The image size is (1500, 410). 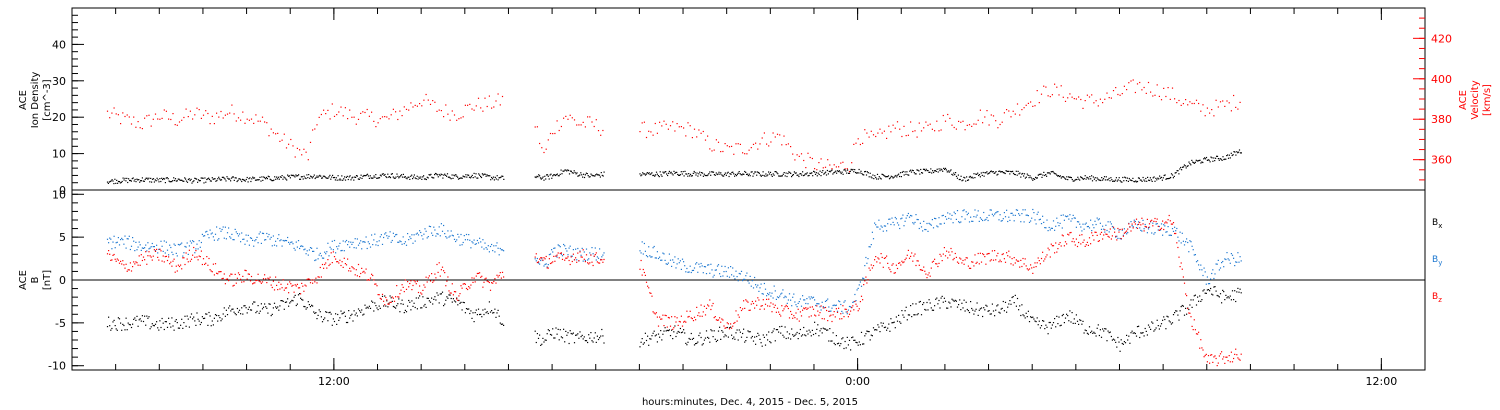 What do you see at coordinates (1437, 298) in the screenshot?
I see `legend-bz: Bz` at bounding box center [1437, 298].